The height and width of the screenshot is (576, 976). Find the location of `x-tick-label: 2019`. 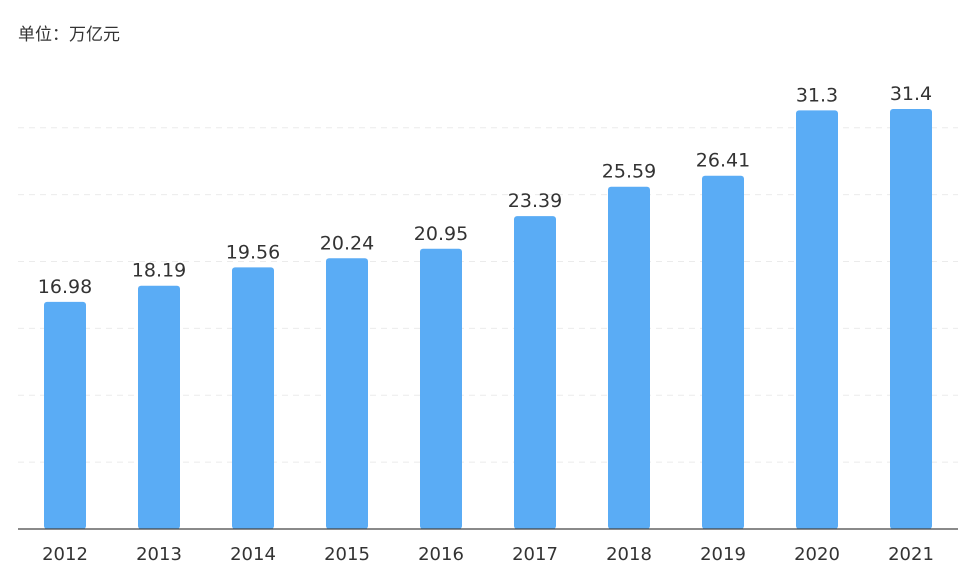

x-tick-label: 2019 is located at coordinates (723, 554).